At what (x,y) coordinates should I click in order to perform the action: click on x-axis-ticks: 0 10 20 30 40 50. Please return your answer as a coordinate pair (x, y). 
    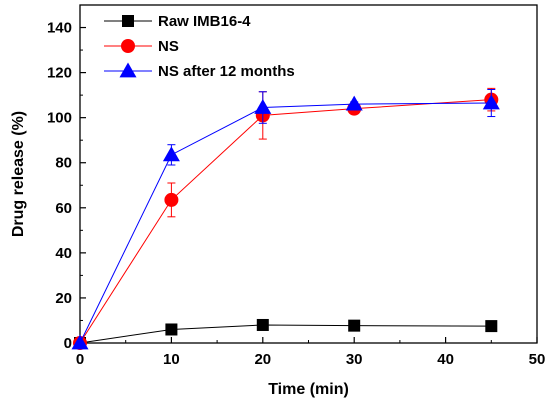
    Looking at the image, I should click on (311, 352).